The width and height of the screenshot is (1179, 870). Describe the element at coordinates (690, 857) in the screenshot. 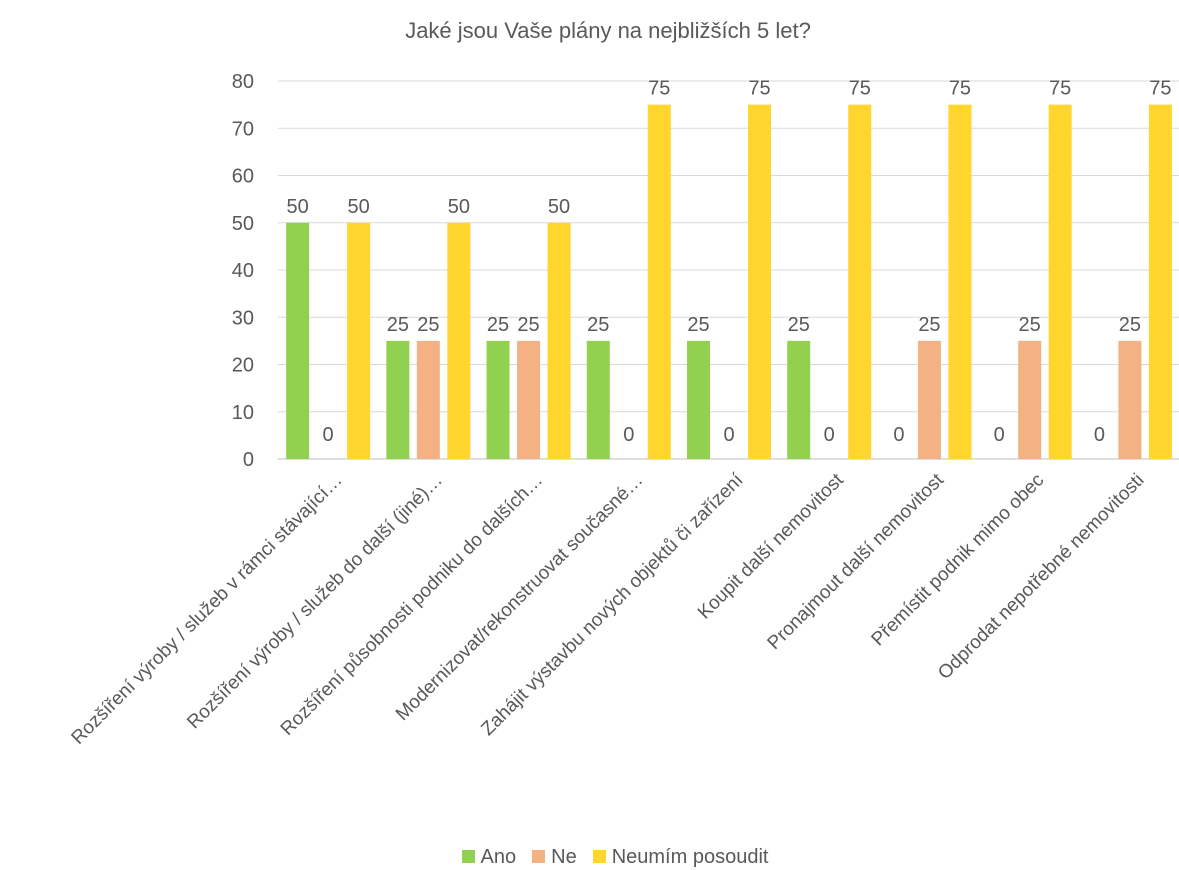

I see `legend-label: Neumím posoudit` at that location.